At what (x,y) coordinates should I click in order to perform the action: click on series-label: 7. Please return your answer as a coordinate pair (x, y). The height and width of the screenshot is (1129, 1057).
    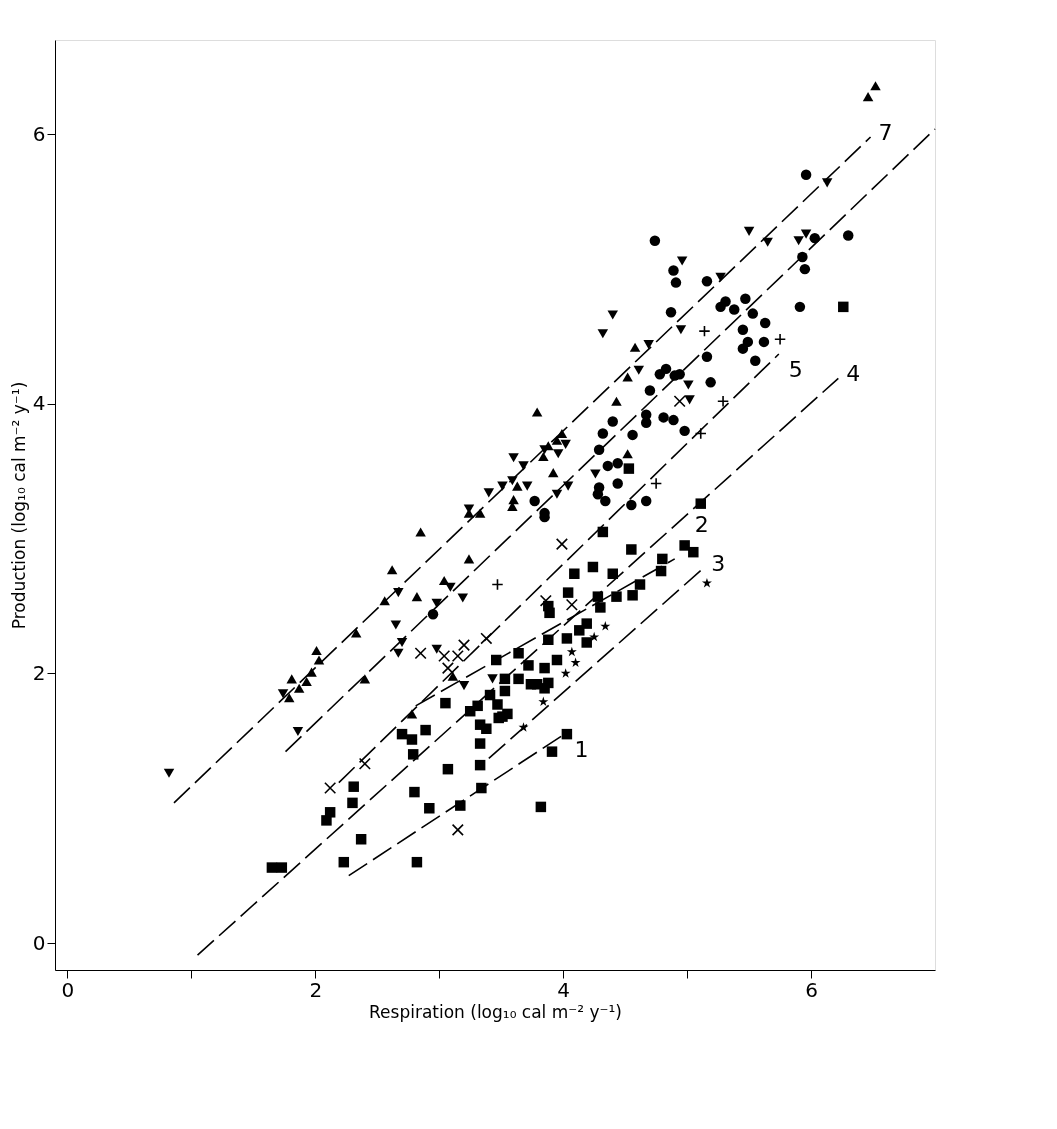
    Looking at the image, I should click on (885, 133).